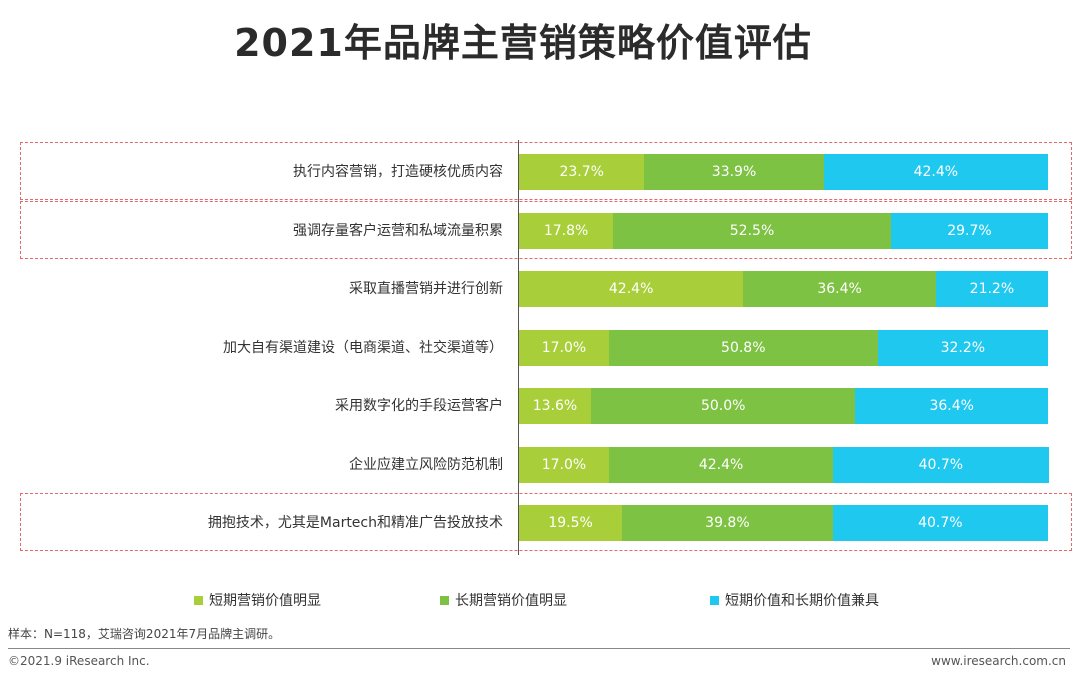 Image resolution: width=1080 pixels, height=681 pixels. I want to click on data-label: 29.7%, so click(969, 230).